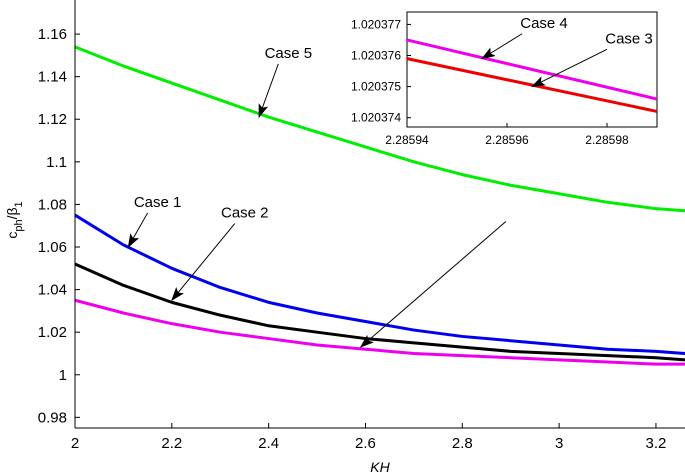 The width and height of the screenshot is (685, 474). I want to click on inset-y-tick-label: 1.020374, so click(376, 118).